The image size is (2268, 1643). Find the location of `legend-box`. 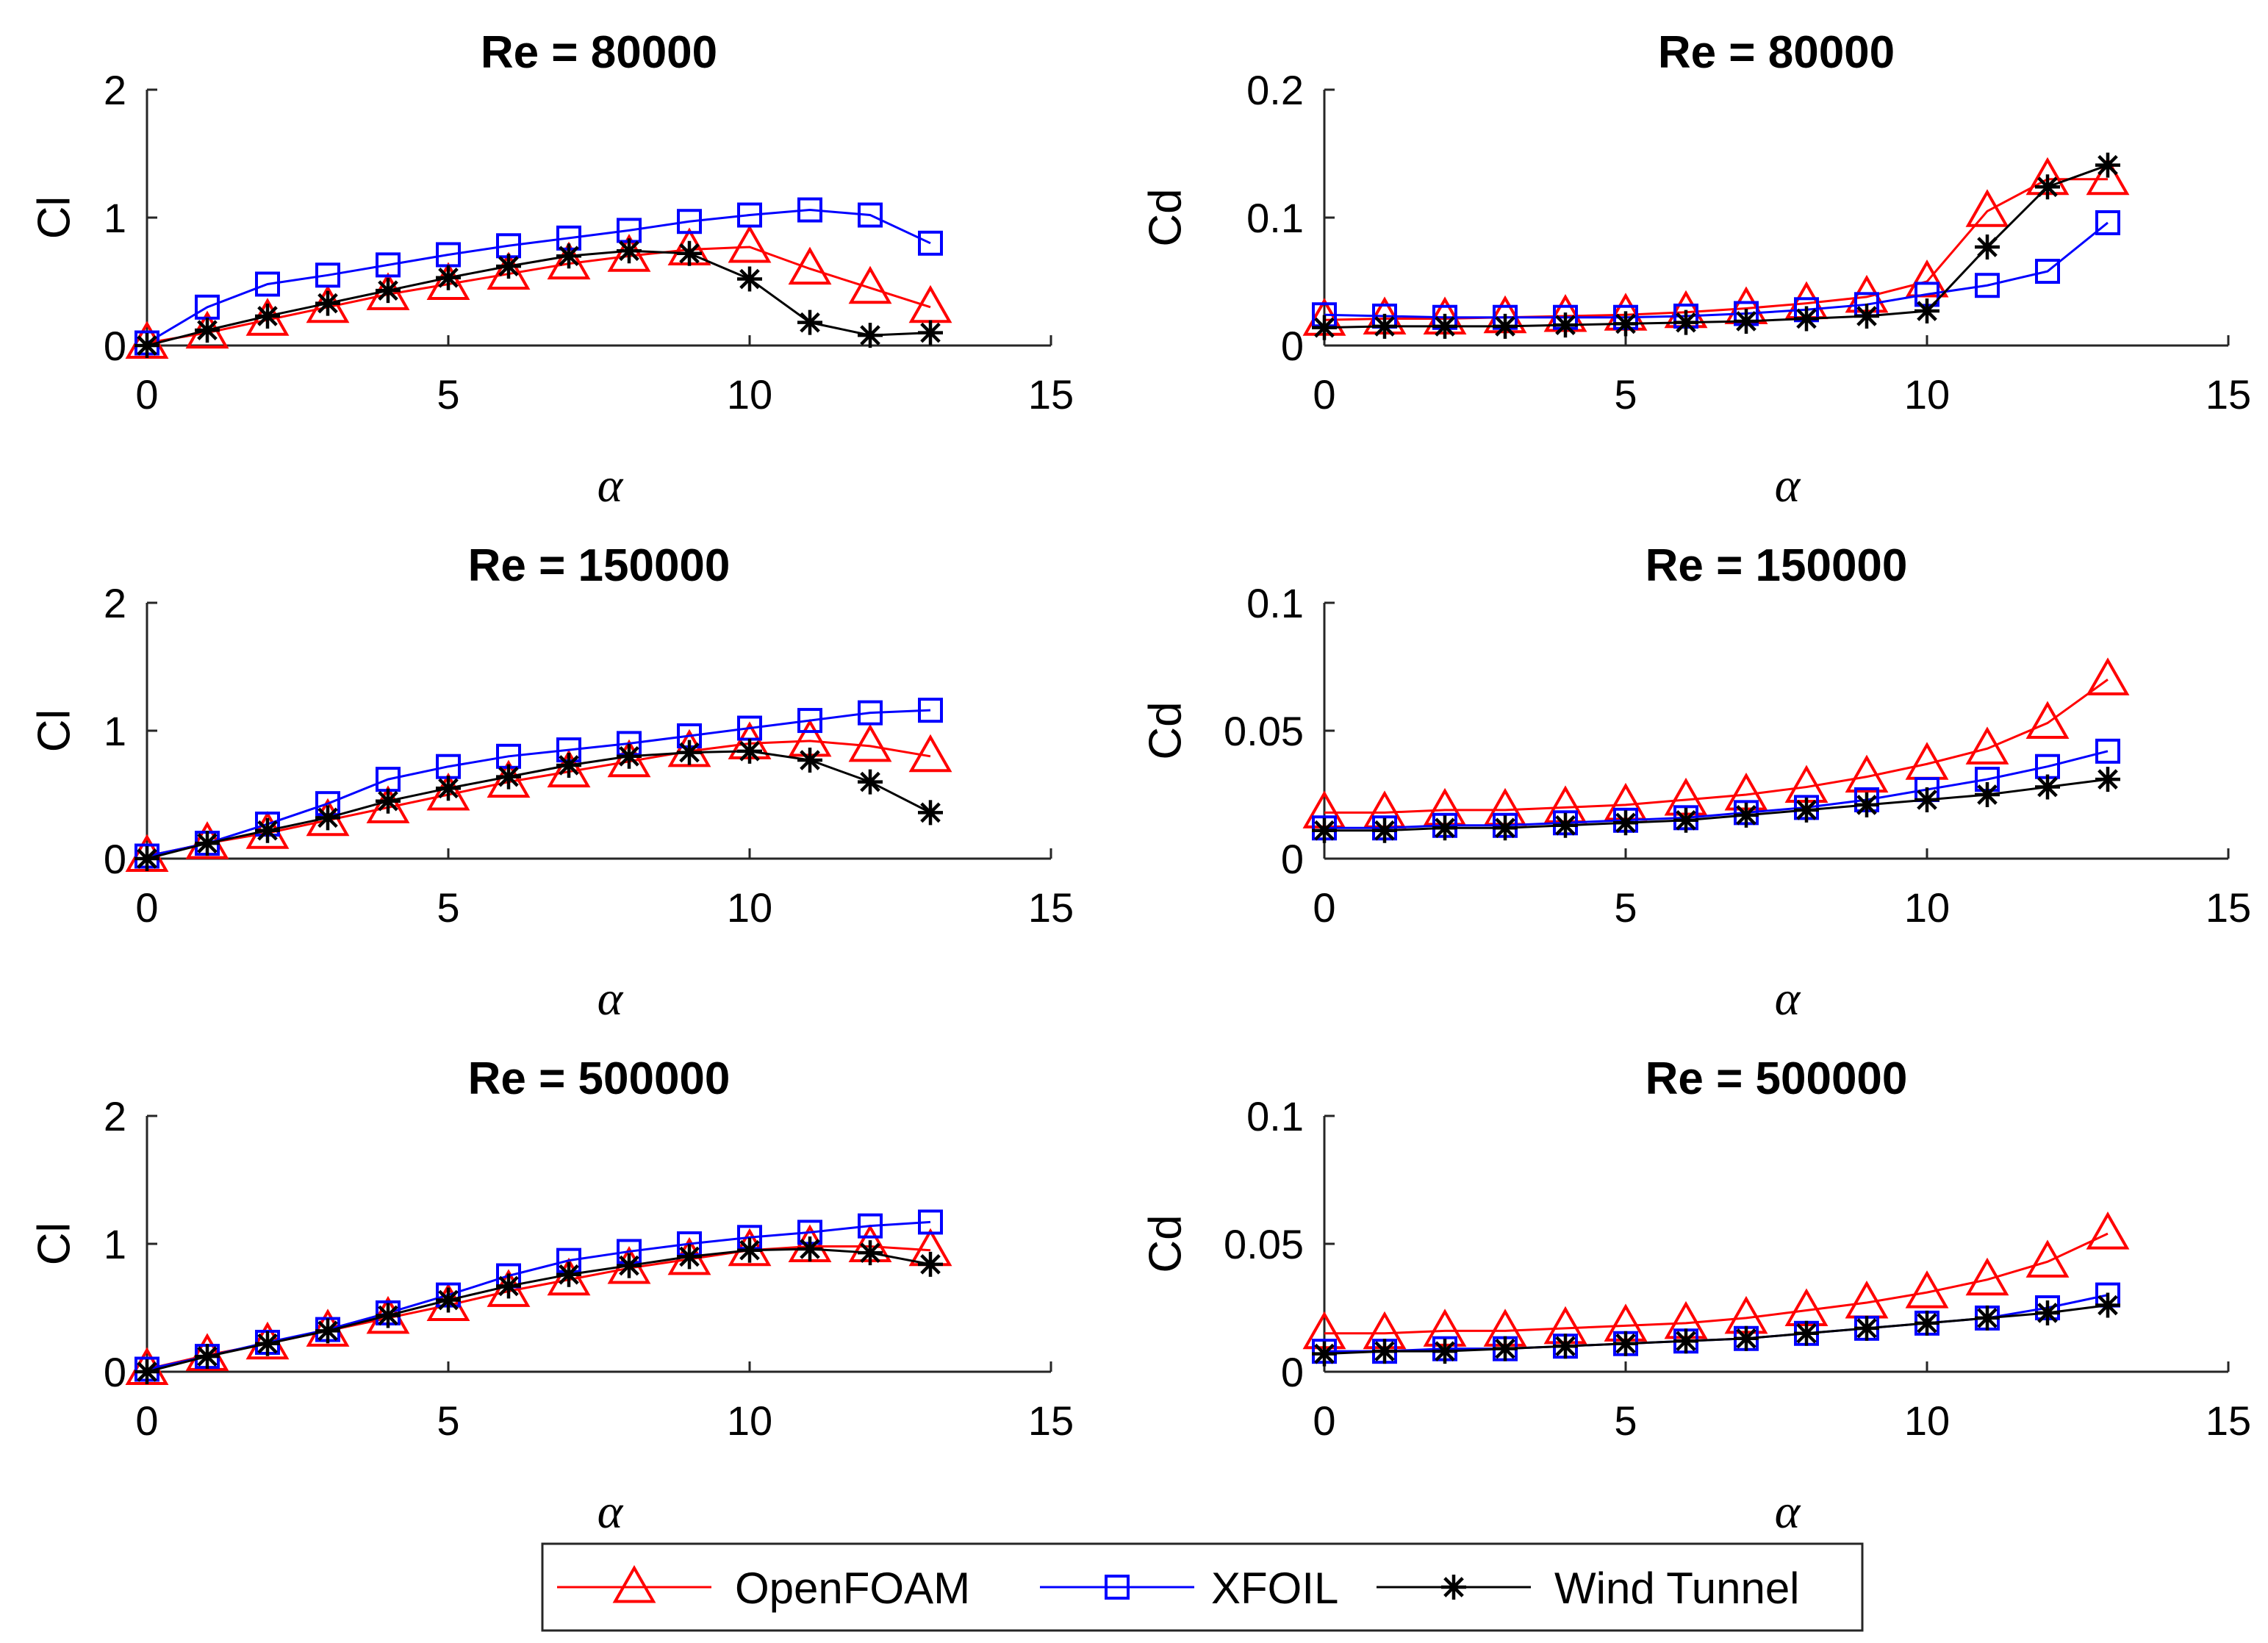

legend-box is located at coordinates (1202, 1587).